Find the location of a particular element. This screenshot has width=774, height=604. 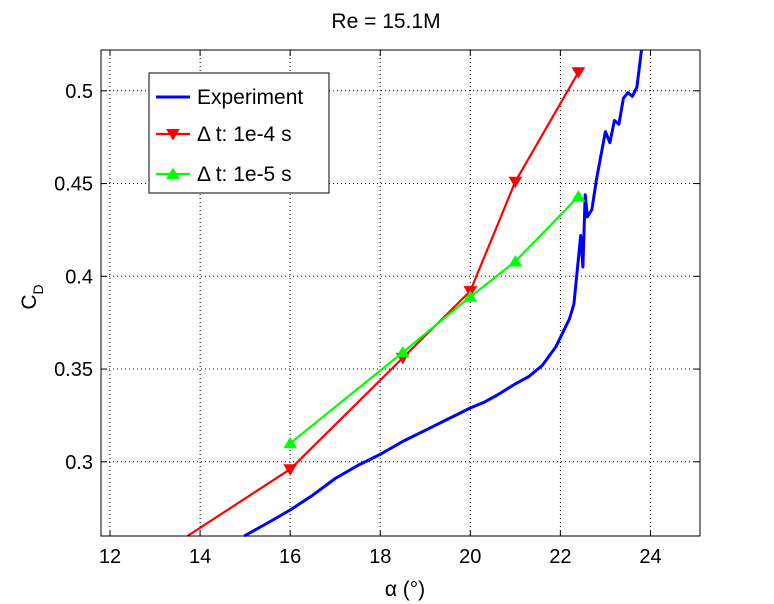

y-tick-label: 0.5 is located at coordinates (79, 92).